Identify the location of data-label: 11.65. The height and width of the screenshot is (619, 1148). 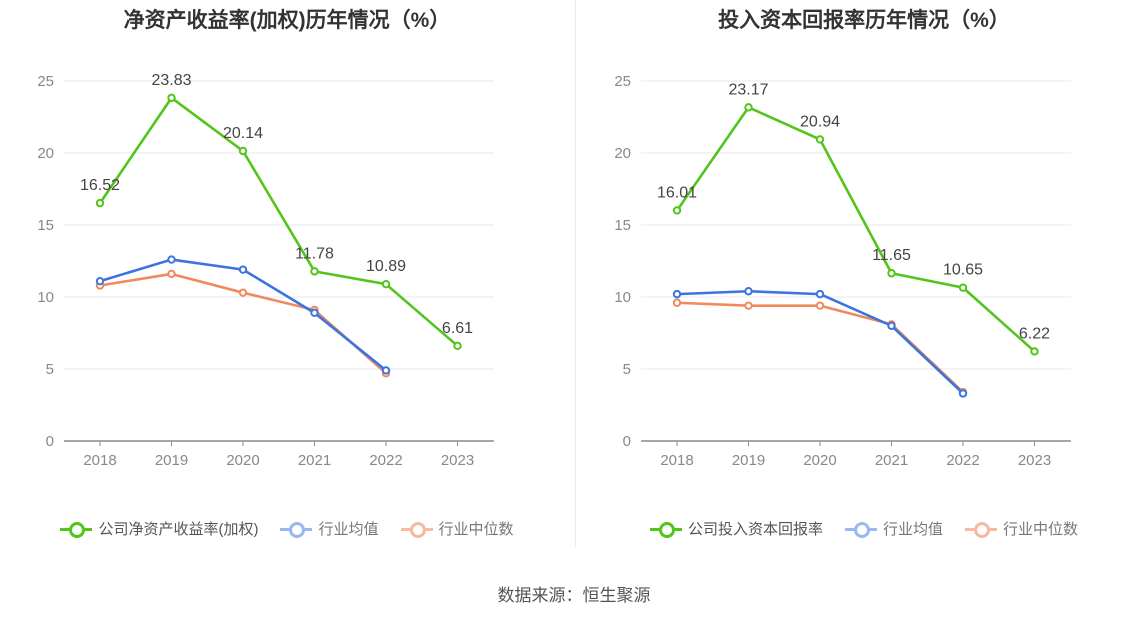
(891, 255).